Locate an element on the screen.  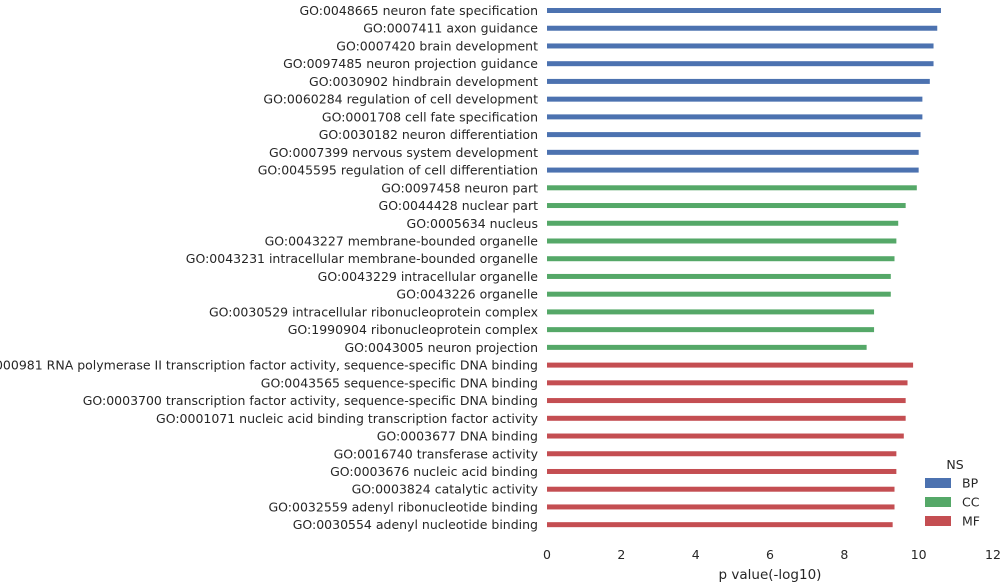
category-label: GO:0048665 neuron fate specification is located at coordinates (418, 10).